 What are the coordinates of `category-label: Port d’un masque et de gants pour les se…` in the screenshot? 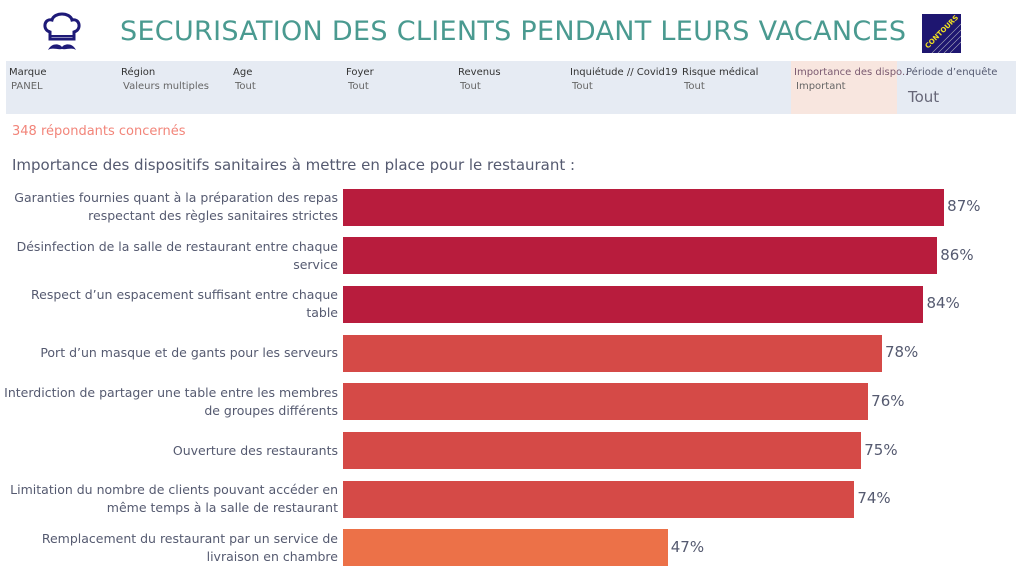 It's located at (189, 353).